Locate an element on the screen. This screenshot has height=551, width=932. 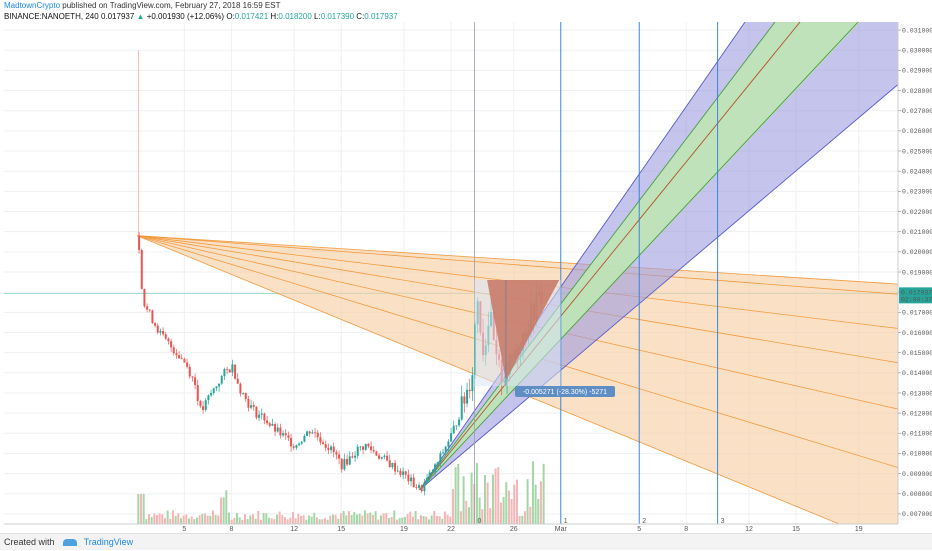
time-marker-label: 0 is located at coordinates (480, 521).